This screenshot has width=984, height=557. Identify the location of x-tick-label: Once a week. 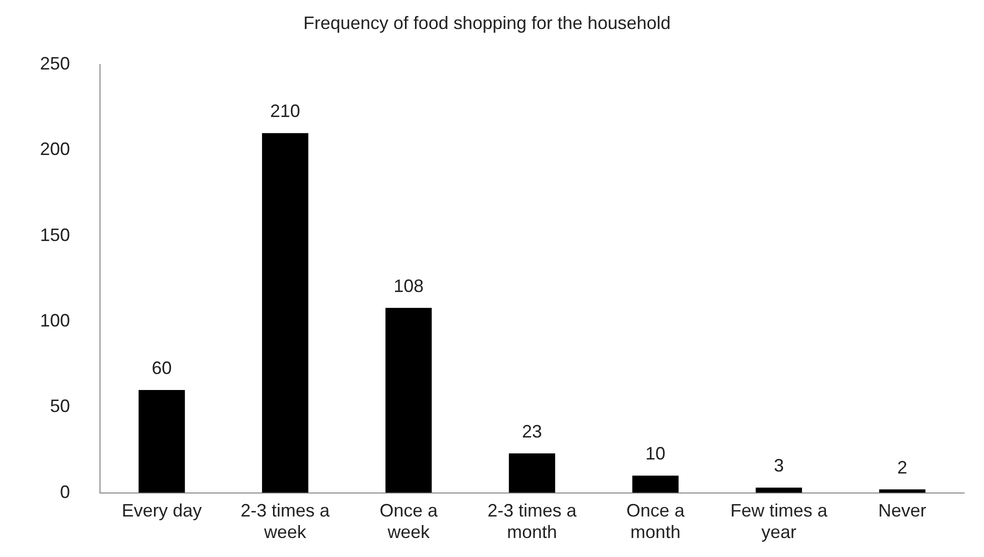
(409, 521).